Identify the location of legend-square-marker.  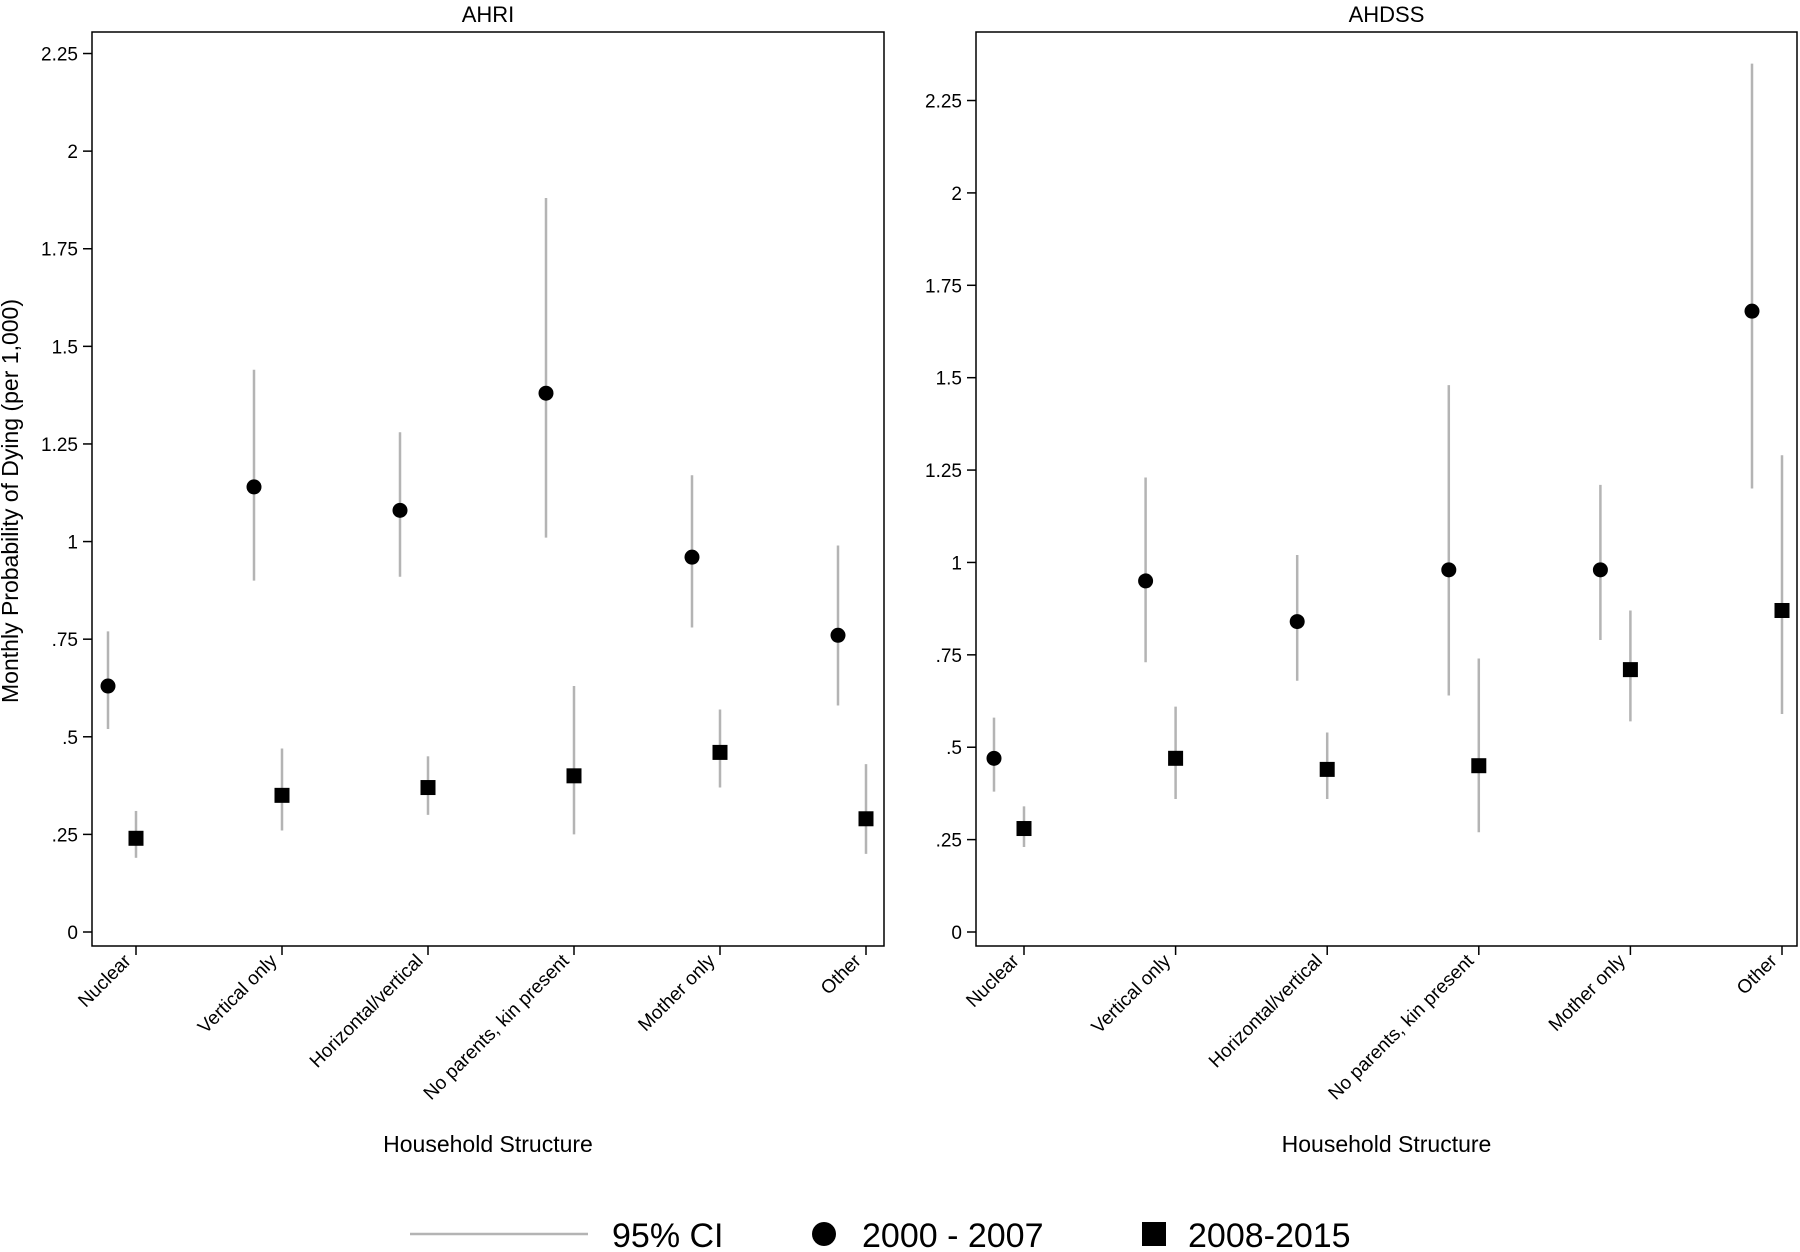
(1154, 1234).